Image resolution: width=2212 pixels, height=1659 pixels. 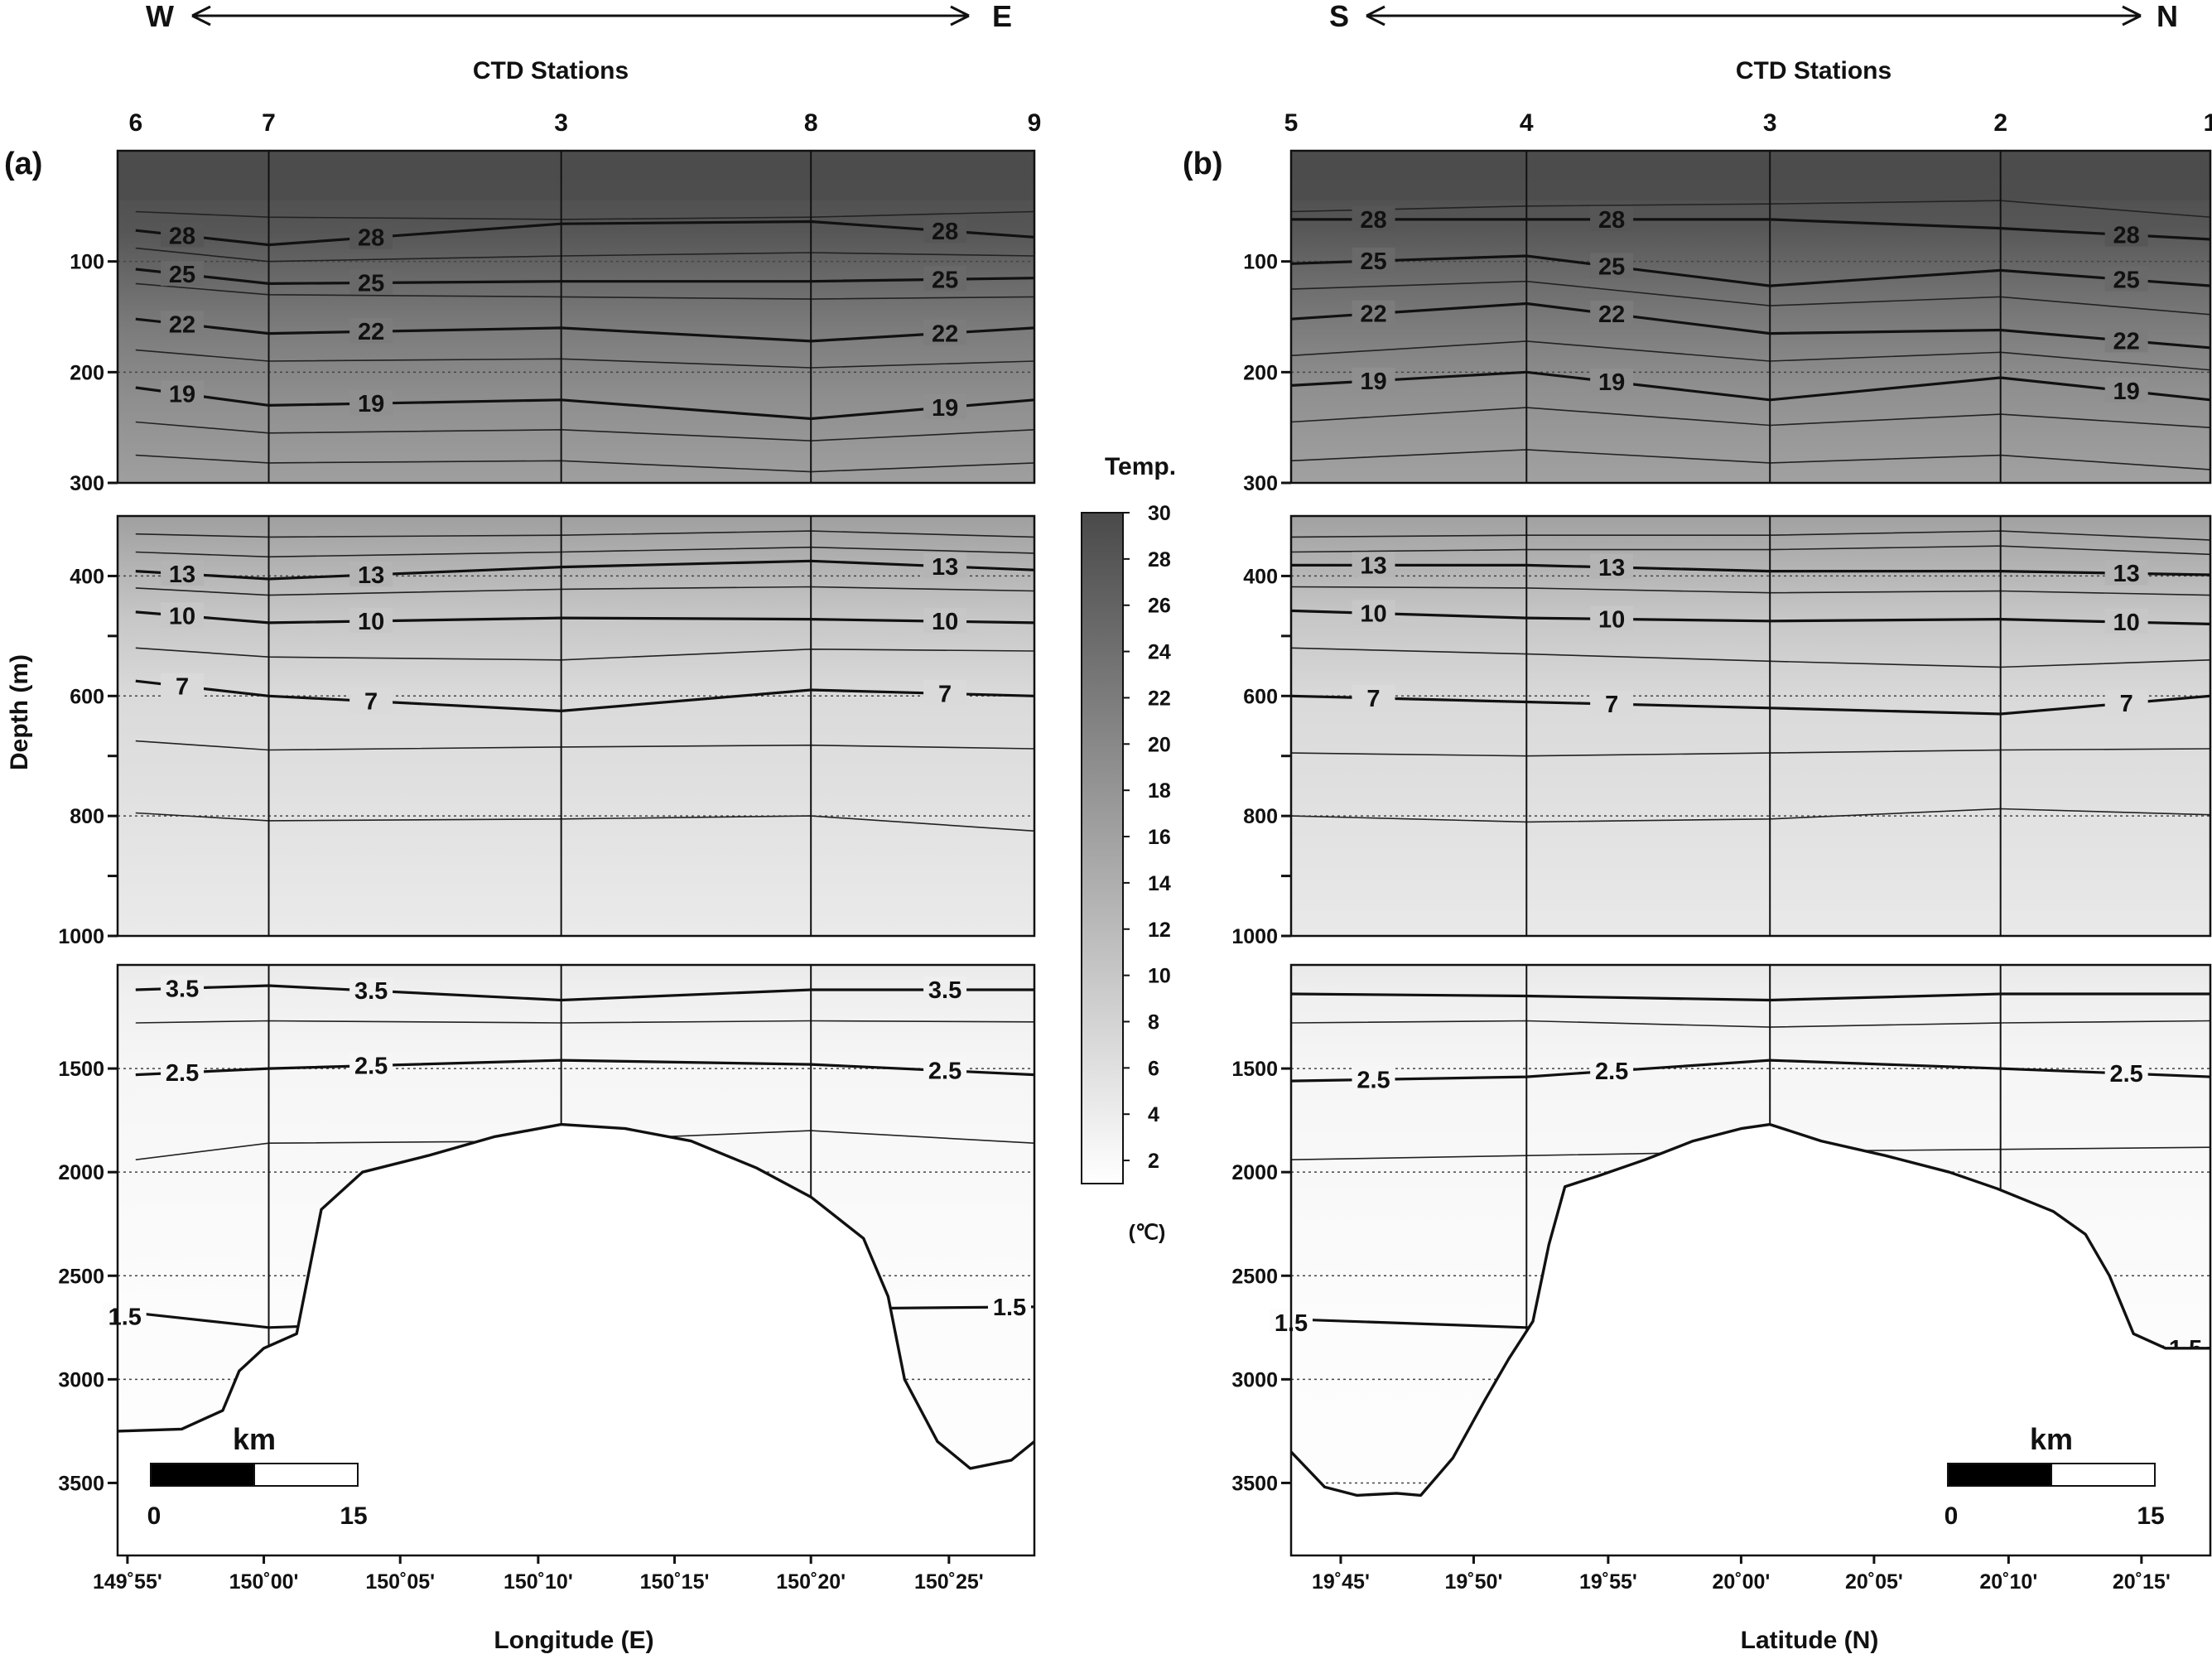 What do you see at coordinates (1102, 848) in the screenshot?
I see `colorbar-gradient` at bounding box center [1102, 848].